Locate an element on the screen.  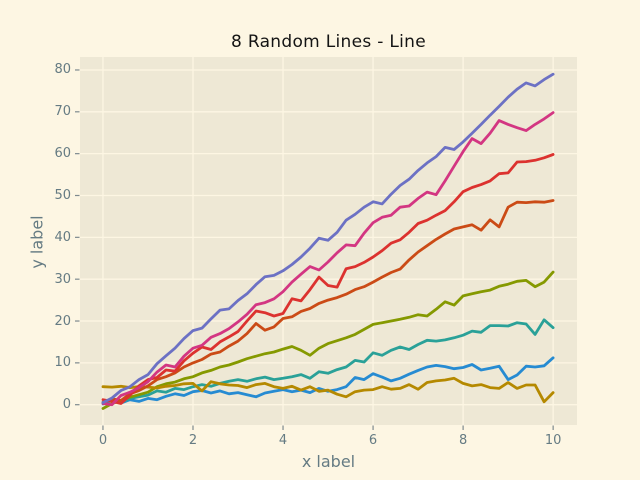
y-tick-label: 50 is located at coordinates (62, 195).